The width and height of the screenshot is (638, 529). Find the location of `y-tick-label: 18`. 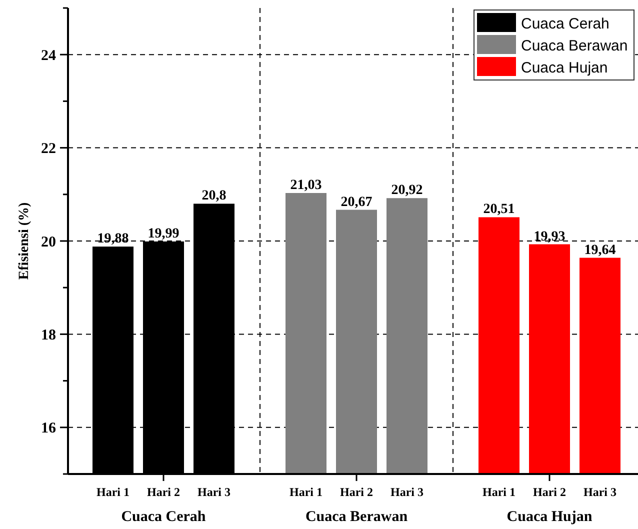

y-tick-label: 18 is located at coordinates (48, 335).